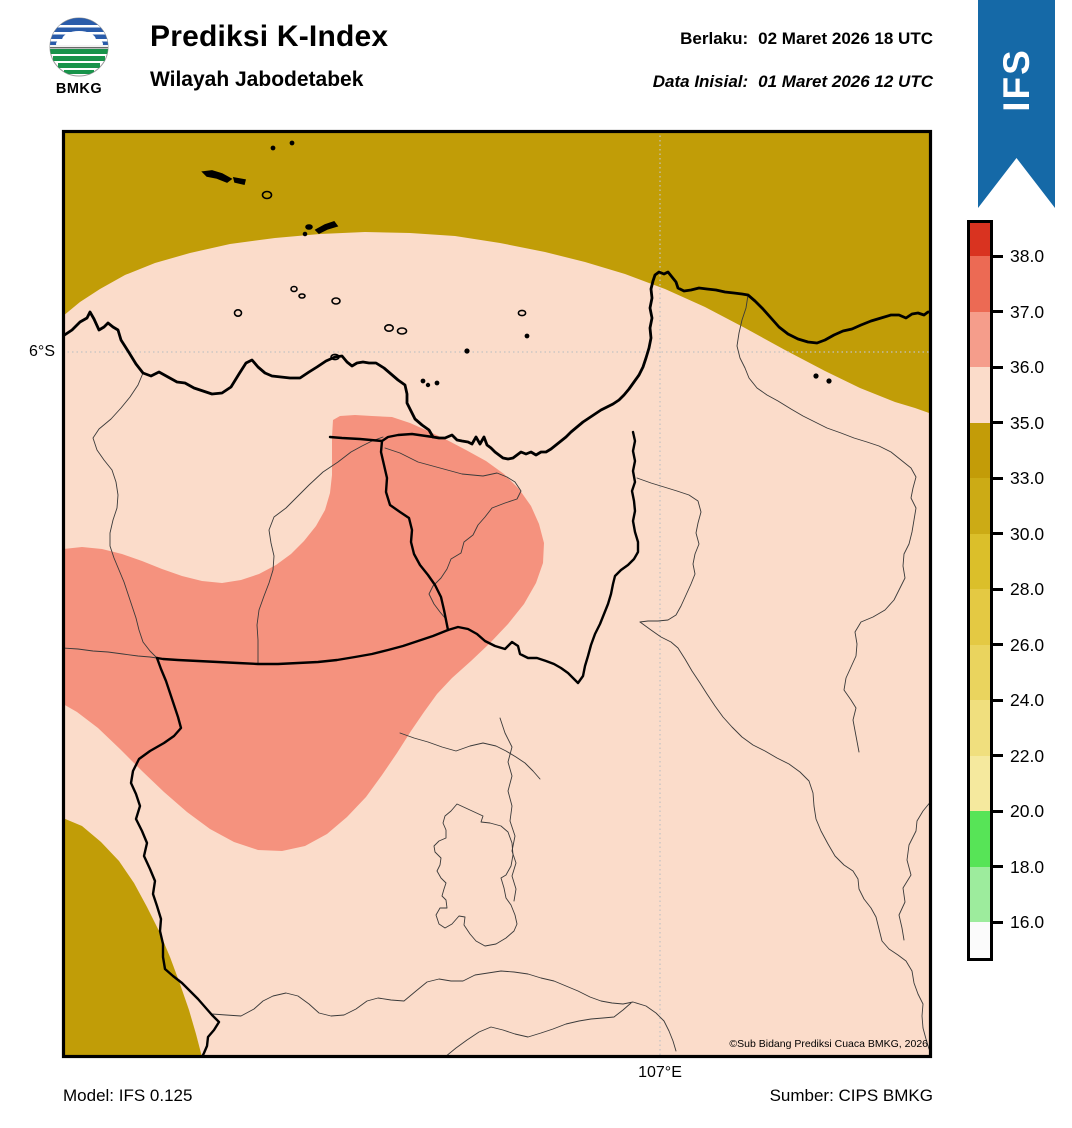  What do you see at coordinates (42, 351) in the screenshot?
I see `lat-axis-label: 6°S` at bounding box center [42, 351].